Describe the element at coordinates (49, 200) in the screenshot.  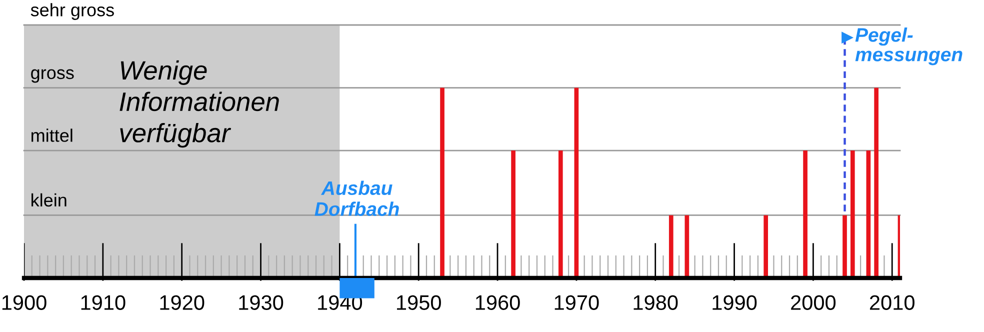
I see `ref-line-label: klein` at that location.